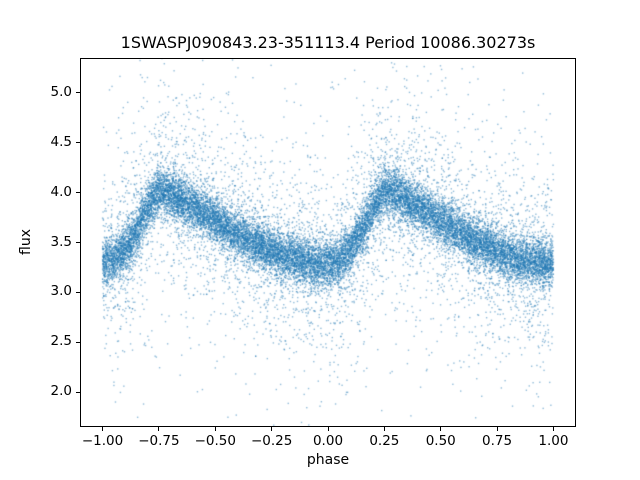 The image size is (640, 480). What do you see at coordinates (328, 441) in the screenshot?
I see `x-tick-label: 0.00` at bounding box center [328, 441].